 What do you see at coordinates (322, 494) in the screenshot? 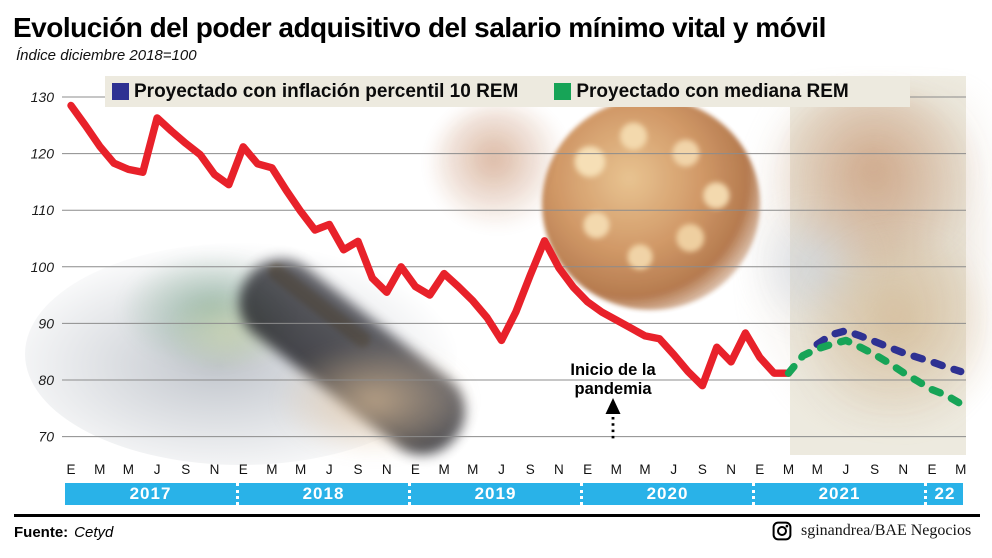
I see `year-segment-2018: 2018` at bounding box center [322, 494].